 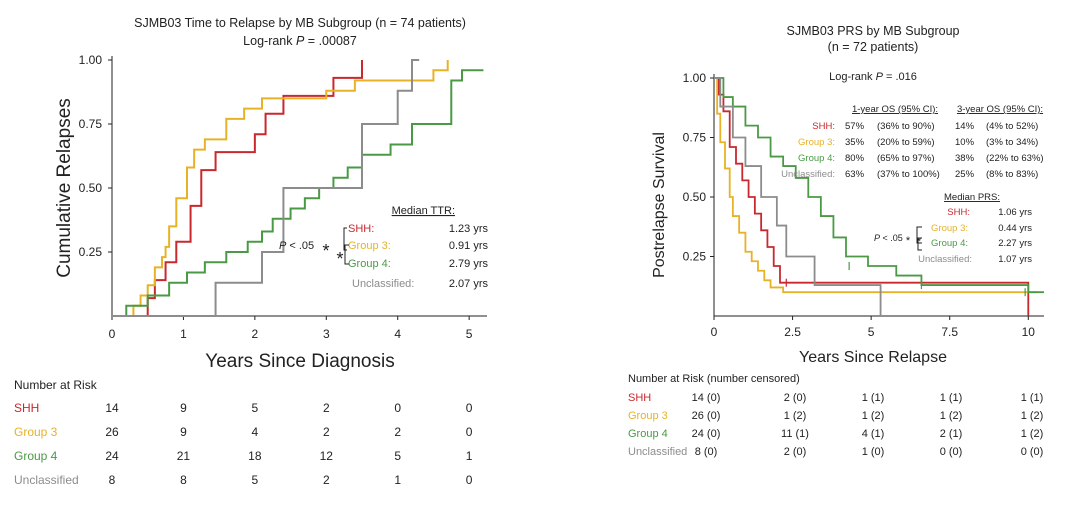 I want to click on right-median-value-group-4: 2.27 yrs, so click(x=1015, y=243).